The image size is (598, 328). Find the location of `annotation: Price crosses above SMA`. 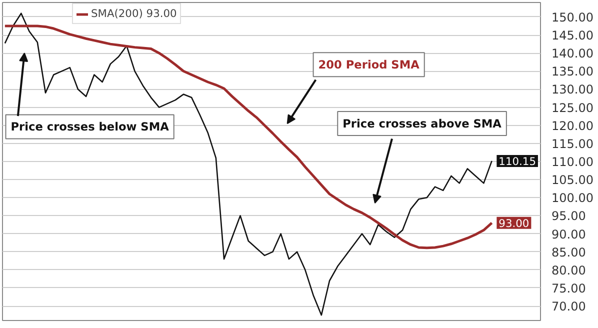

annotation: Price crosses above SMA is located at coordinates (422, 123).